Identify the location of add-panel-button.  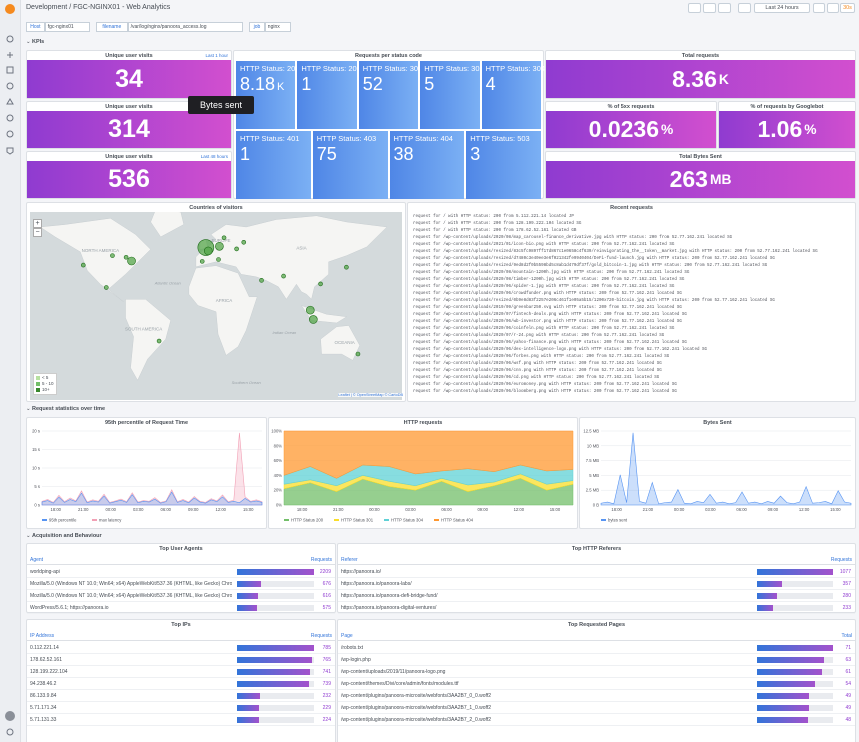
(694, 8).